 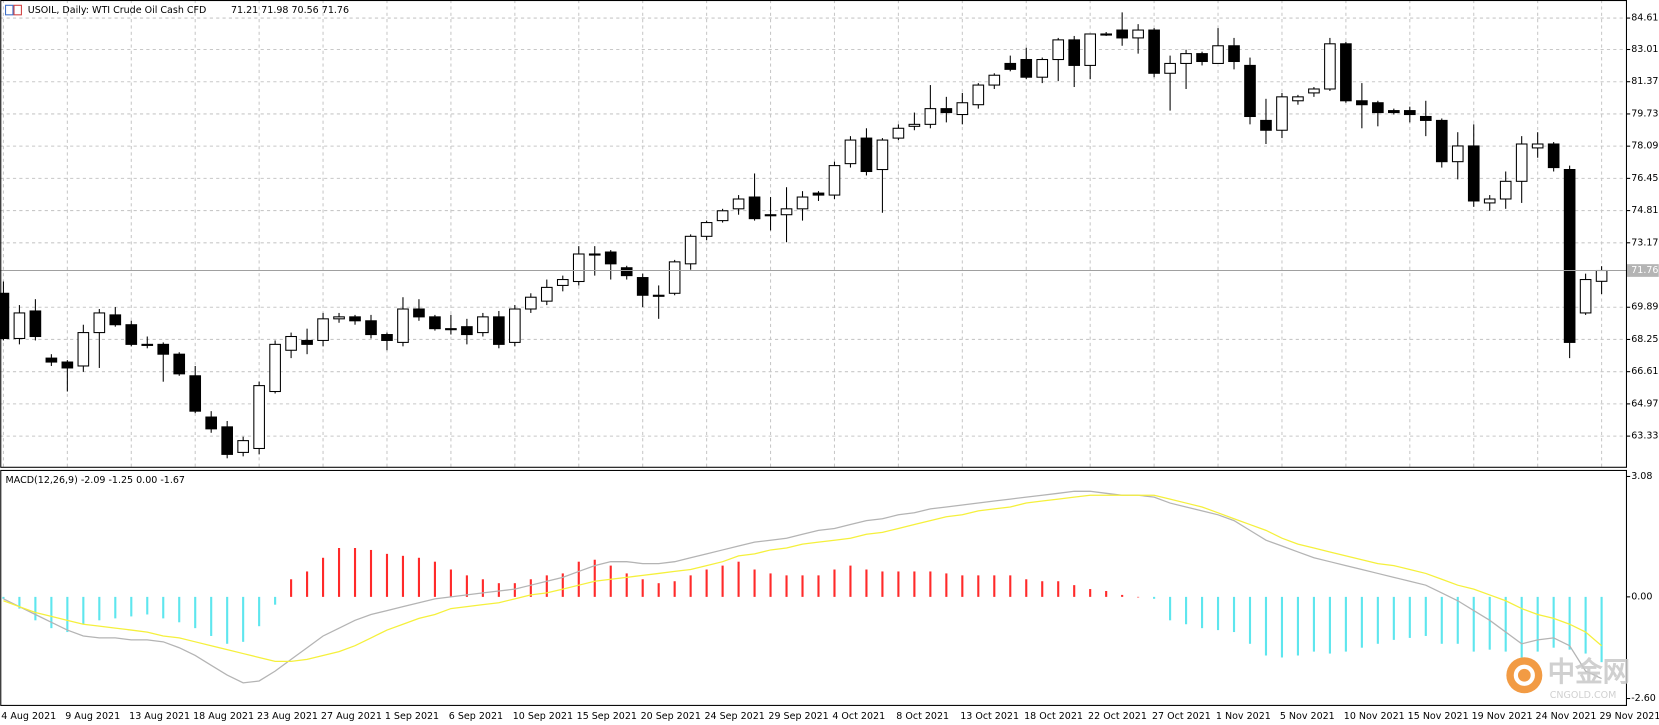 I want to click on chart-title: USOIL, Daily: WTI Crude Oil Cash CFD, so click(x=117, y=10).